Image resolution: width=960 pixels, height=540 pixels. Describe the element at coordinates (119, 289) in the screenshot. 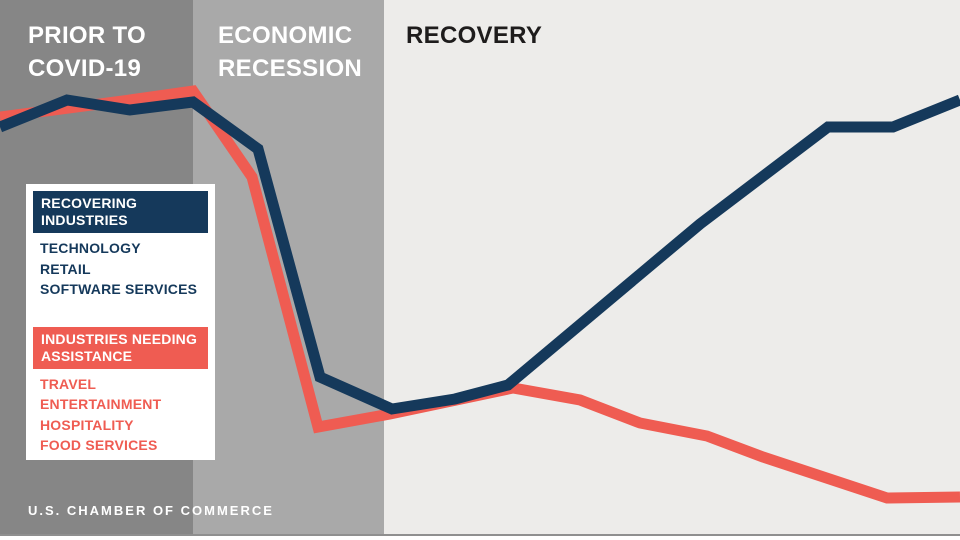

I see `legend-item: SOFTWARE SERVICES` at that location.